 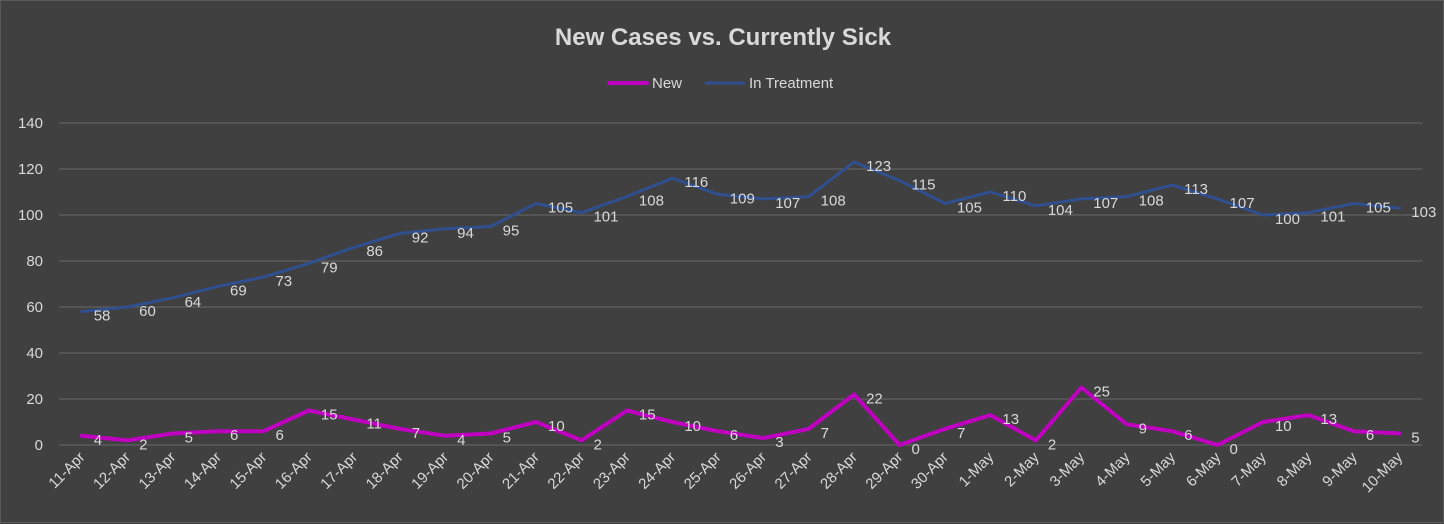 What do you see at coordinates (294, 471) in the screenshot?
I see `x-tick-label: 16-Apr` at bounding box center [294, 471].